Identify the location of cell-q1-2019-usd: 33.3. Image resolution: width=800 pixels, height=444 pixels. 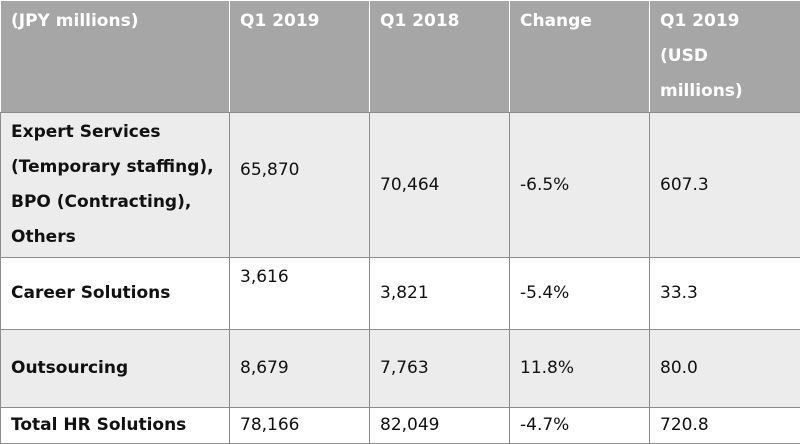
(725, 294).